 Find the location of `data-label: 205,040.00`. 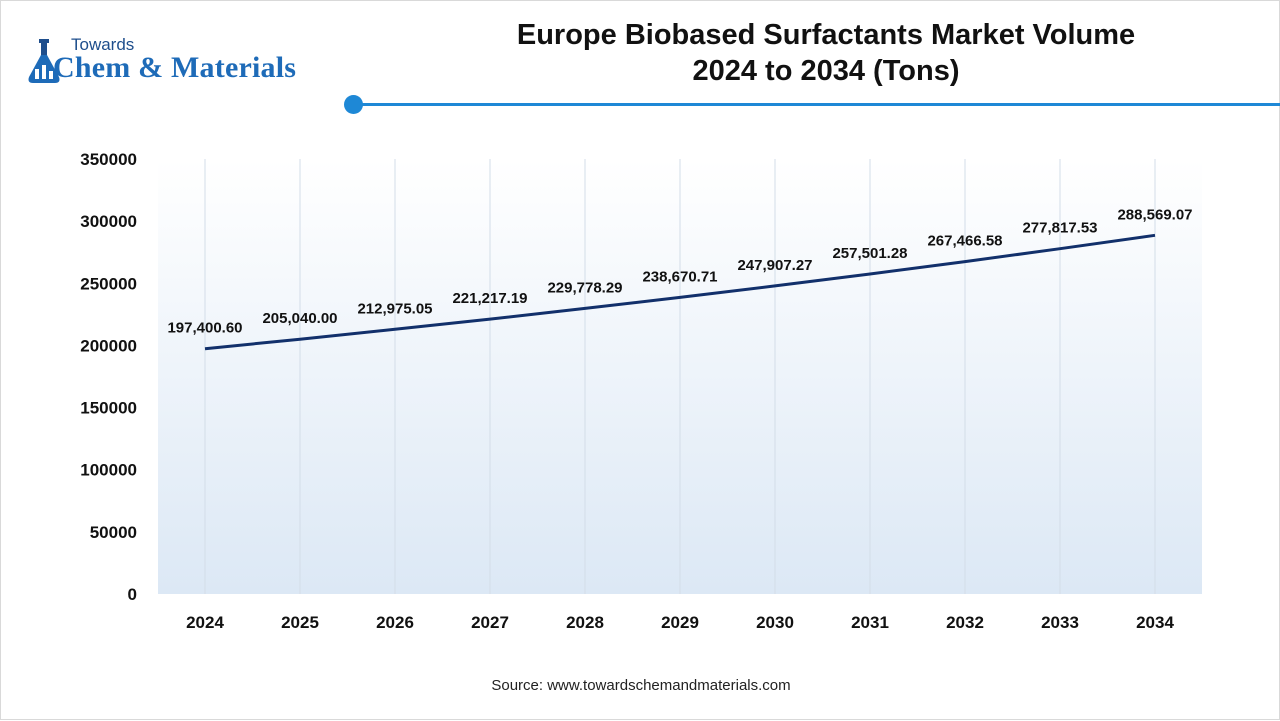

data-label: 205,040.00 is located at coordinates (299, 318).